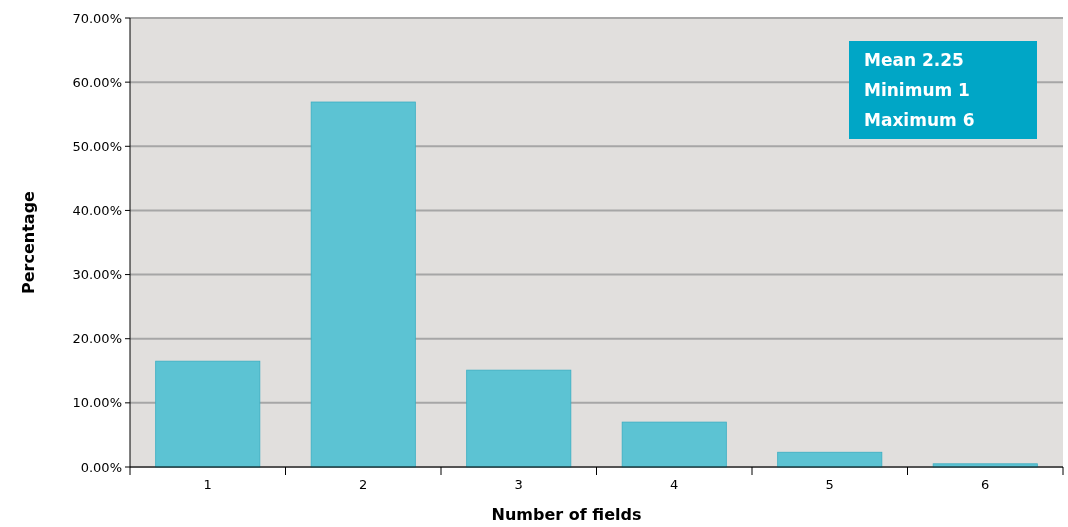 This screenshot has height=527, width=1068. I want to click on y-tick-label: 50.00%, so click(97, 146).